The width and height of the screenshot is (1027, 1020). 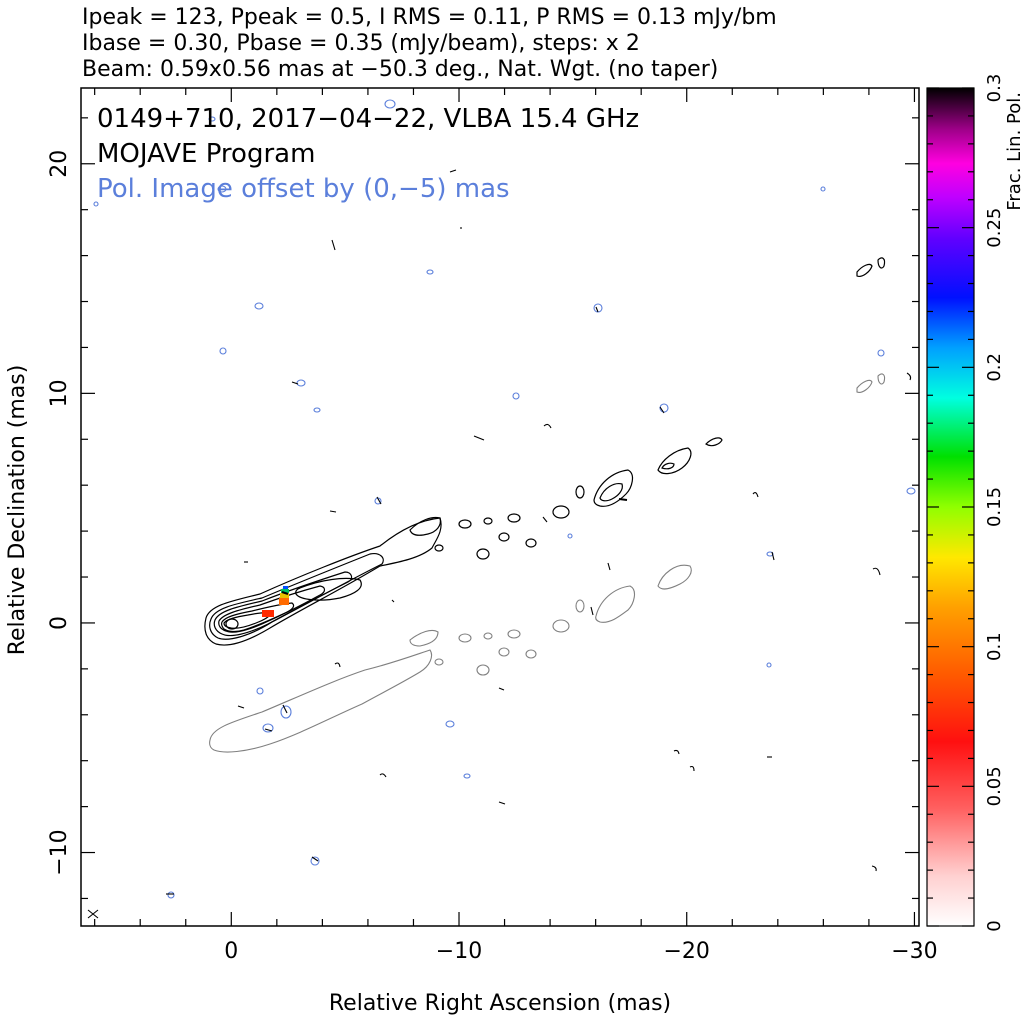 What do you see at coordinates (580, 951) in the screenshot?
I see `x-tick-labels: 0 −10 −20 −30` at bounding box center [580, 951].